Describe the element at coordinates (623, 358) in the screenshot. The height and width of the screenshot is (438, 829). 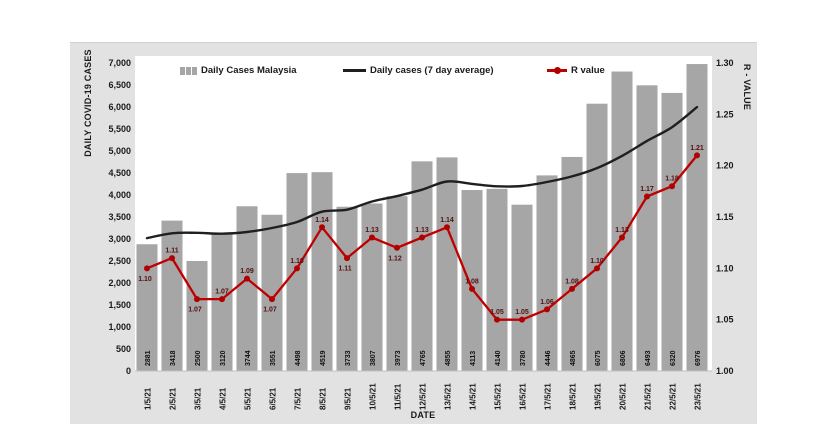
I see `bar-value-label: 6806` at that location.